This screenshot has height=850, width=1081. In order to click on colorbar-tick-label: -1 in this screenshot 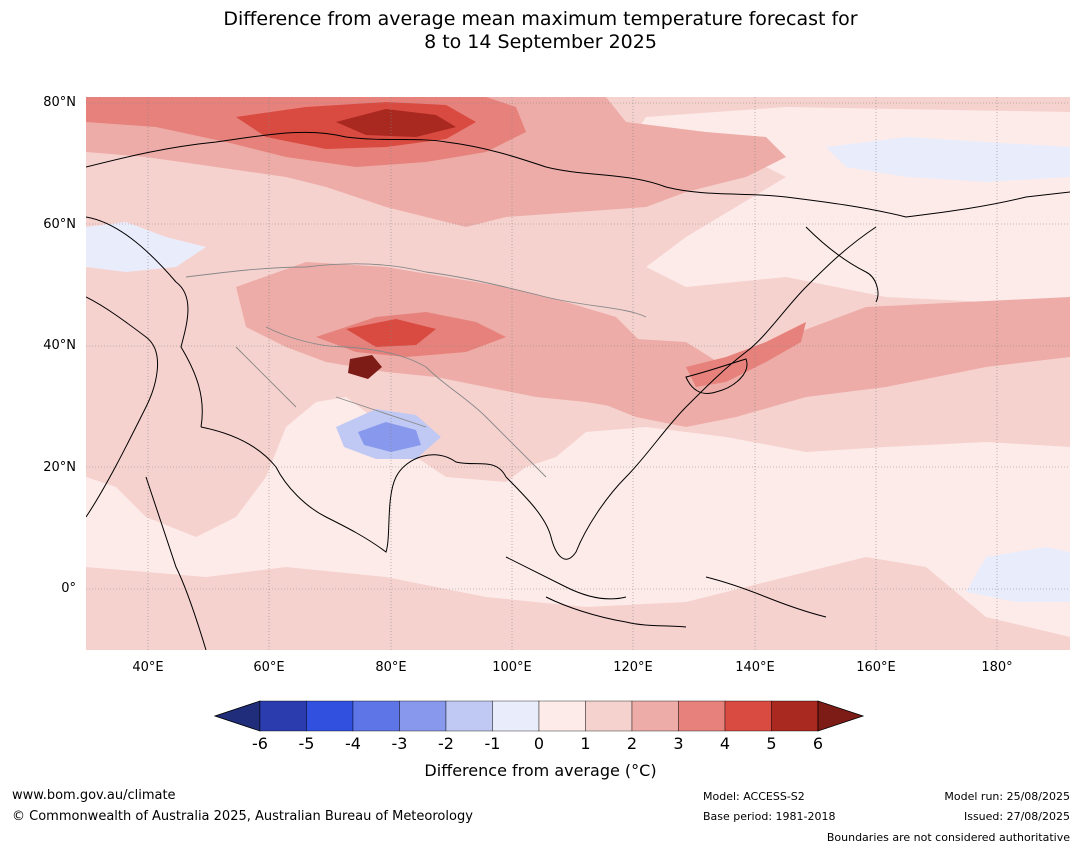, I will do `click(492, 743)`.